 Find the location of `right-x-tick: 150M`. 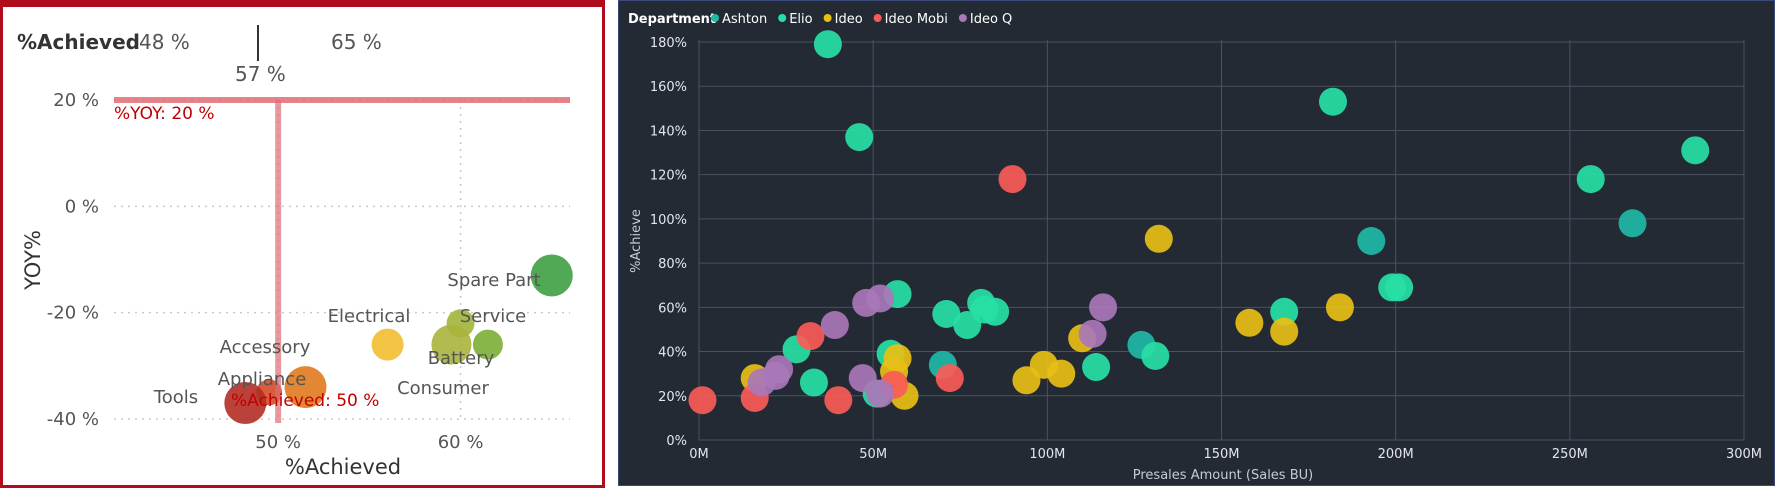

right-x-tick: 150M is located at coordinates (1221, 454).